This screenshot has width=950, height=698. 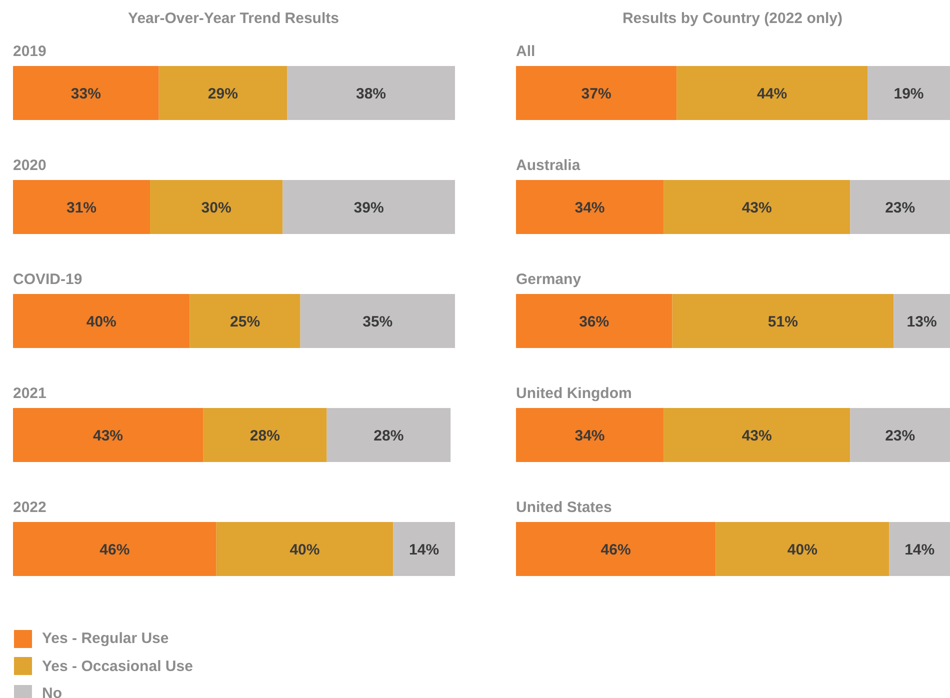 I want to click on data-label: 37%, so click(x=596, y=93).